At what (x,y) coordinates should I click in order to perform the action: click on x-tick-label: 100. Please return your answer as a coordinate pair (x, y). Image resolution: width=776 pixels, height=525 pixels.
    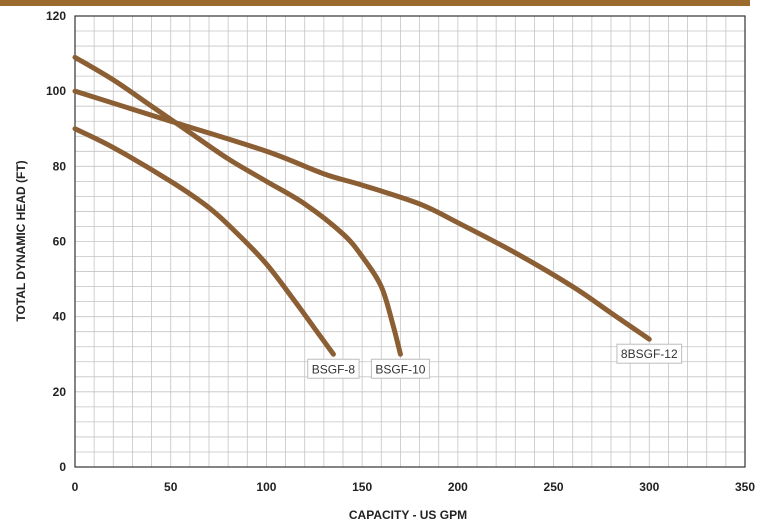
    Looking at the image, I should click on (266, 487).